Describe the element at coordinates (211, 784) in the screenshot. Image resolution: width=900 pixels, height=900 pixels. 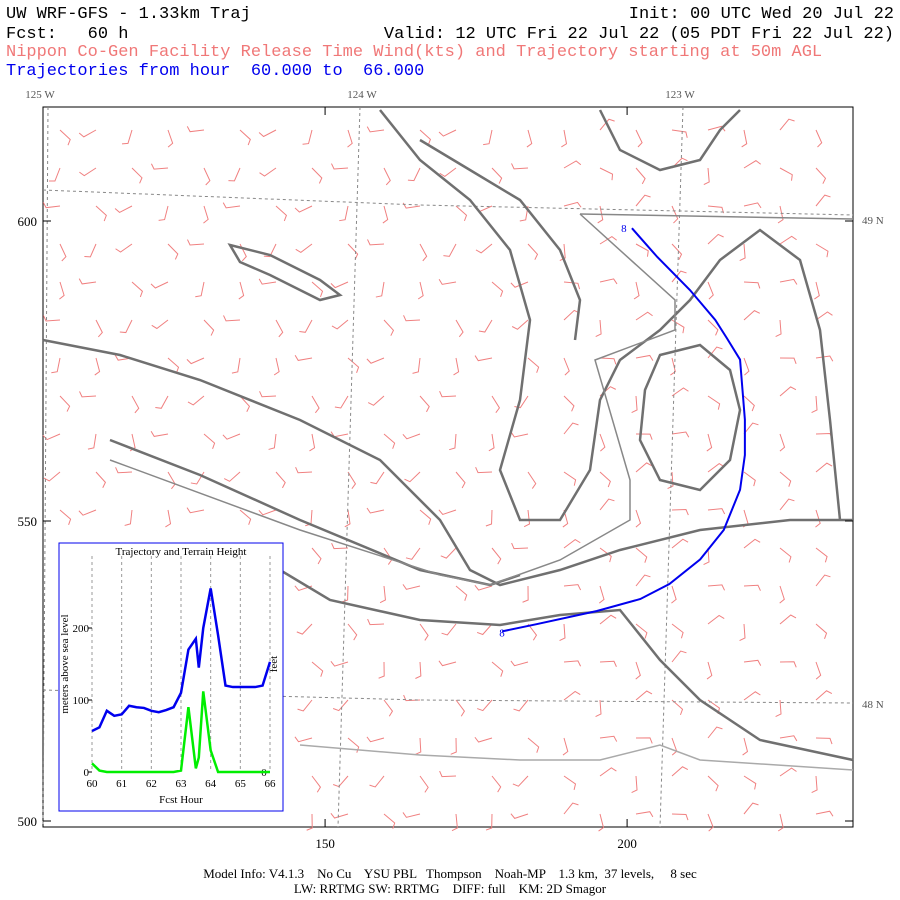
I see `x-tick-label: 64` at that location.